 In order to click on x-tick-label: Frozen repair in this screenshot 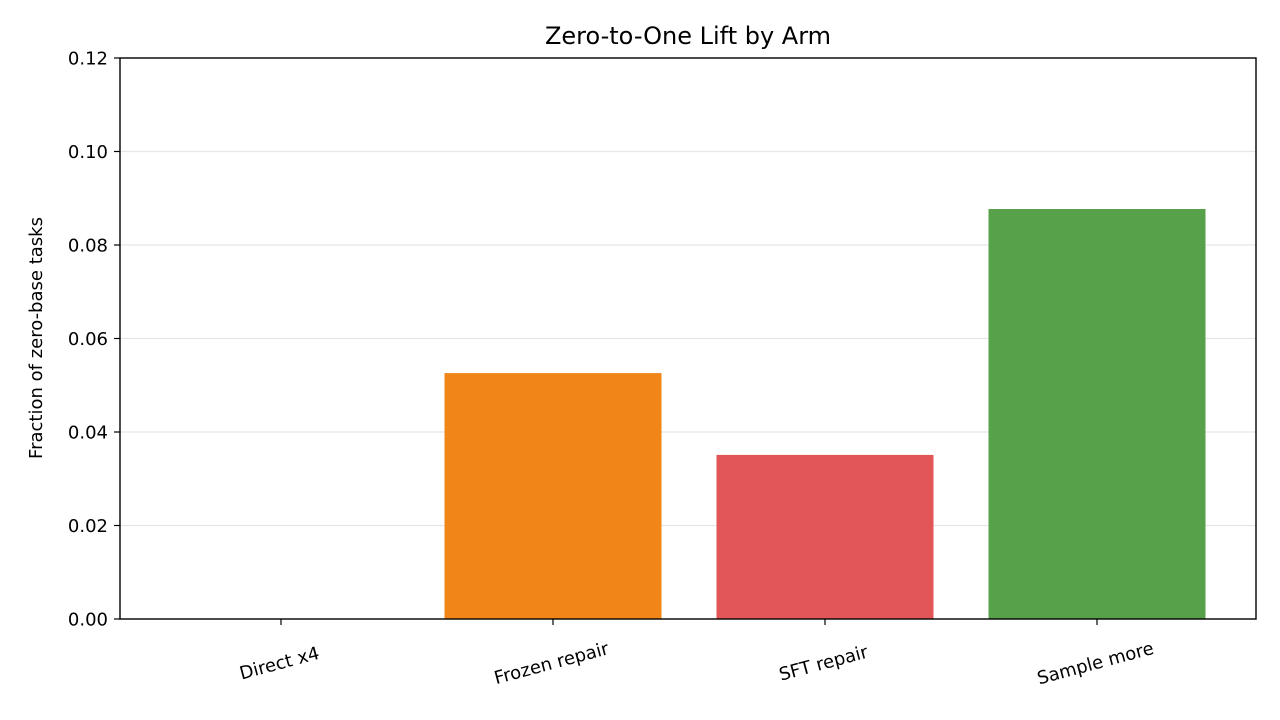, I will do `click(552, 663)`.